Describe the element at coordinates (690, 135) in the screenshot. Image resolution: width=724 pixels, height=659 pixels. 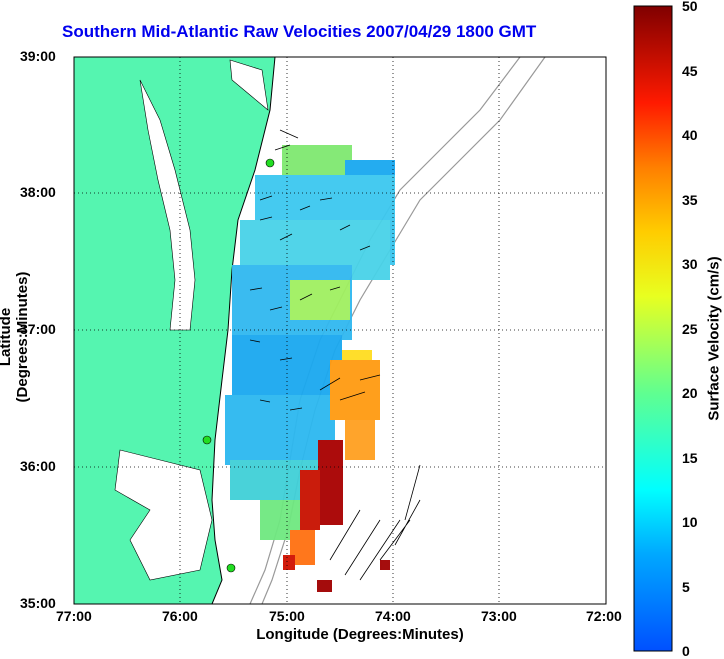
I see `colorbar-tick: 40` at that location.